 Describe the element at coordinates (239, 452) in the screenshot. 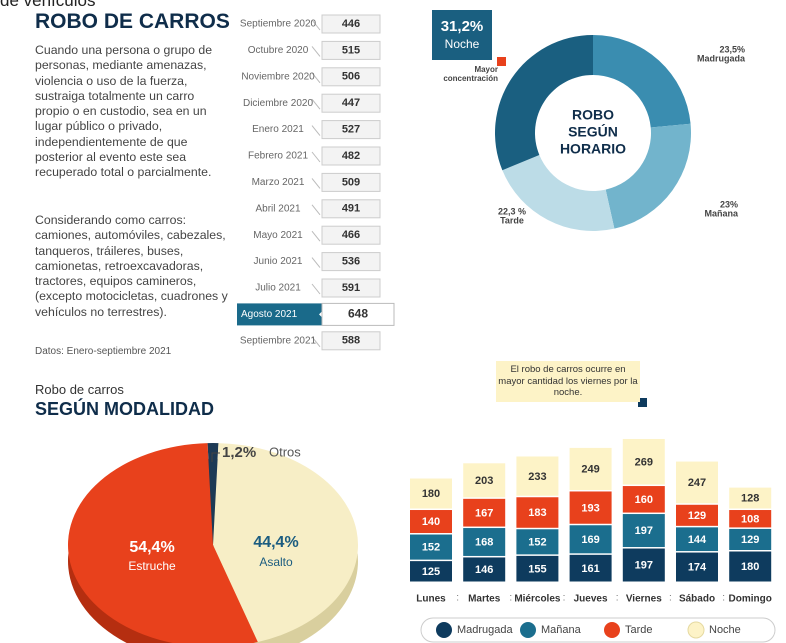

I see `value-label: 1,2%` at that location.